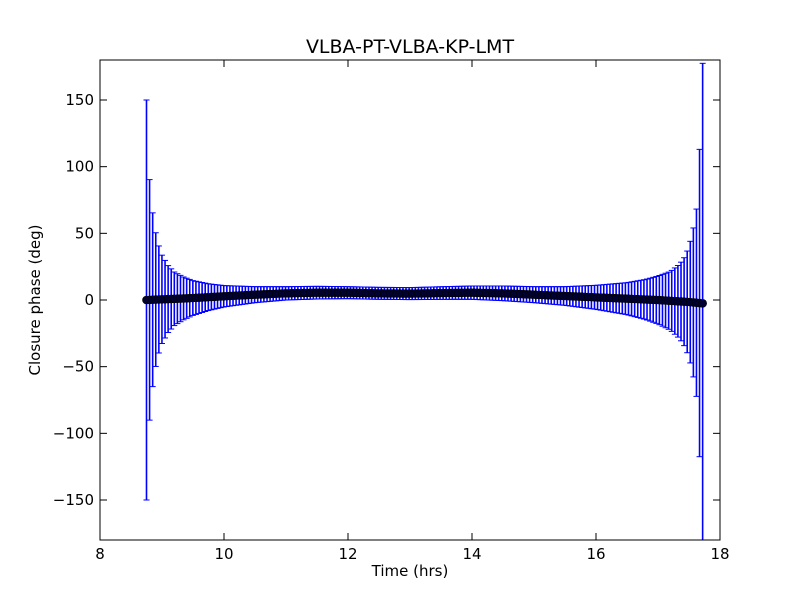  I want to click on y-tick-label: −150, so click(73, 500).